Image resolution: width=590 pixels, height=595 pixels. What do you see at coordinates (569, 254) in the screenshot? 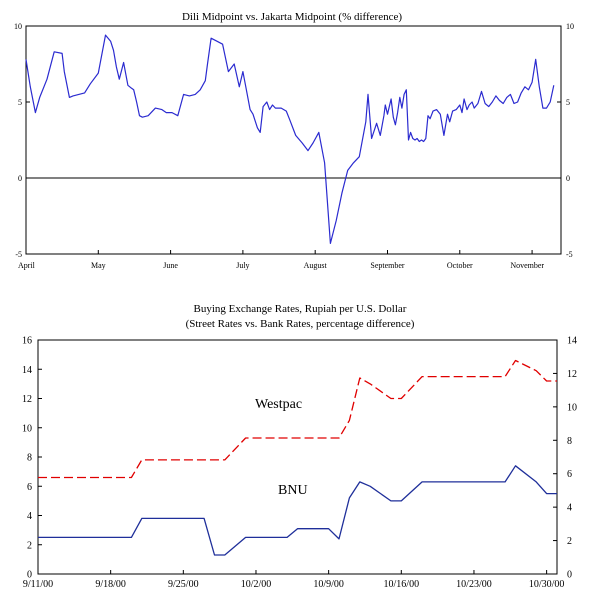
I see `chart1-y-tick-label-right: -5` at bounding box center [569, 254].